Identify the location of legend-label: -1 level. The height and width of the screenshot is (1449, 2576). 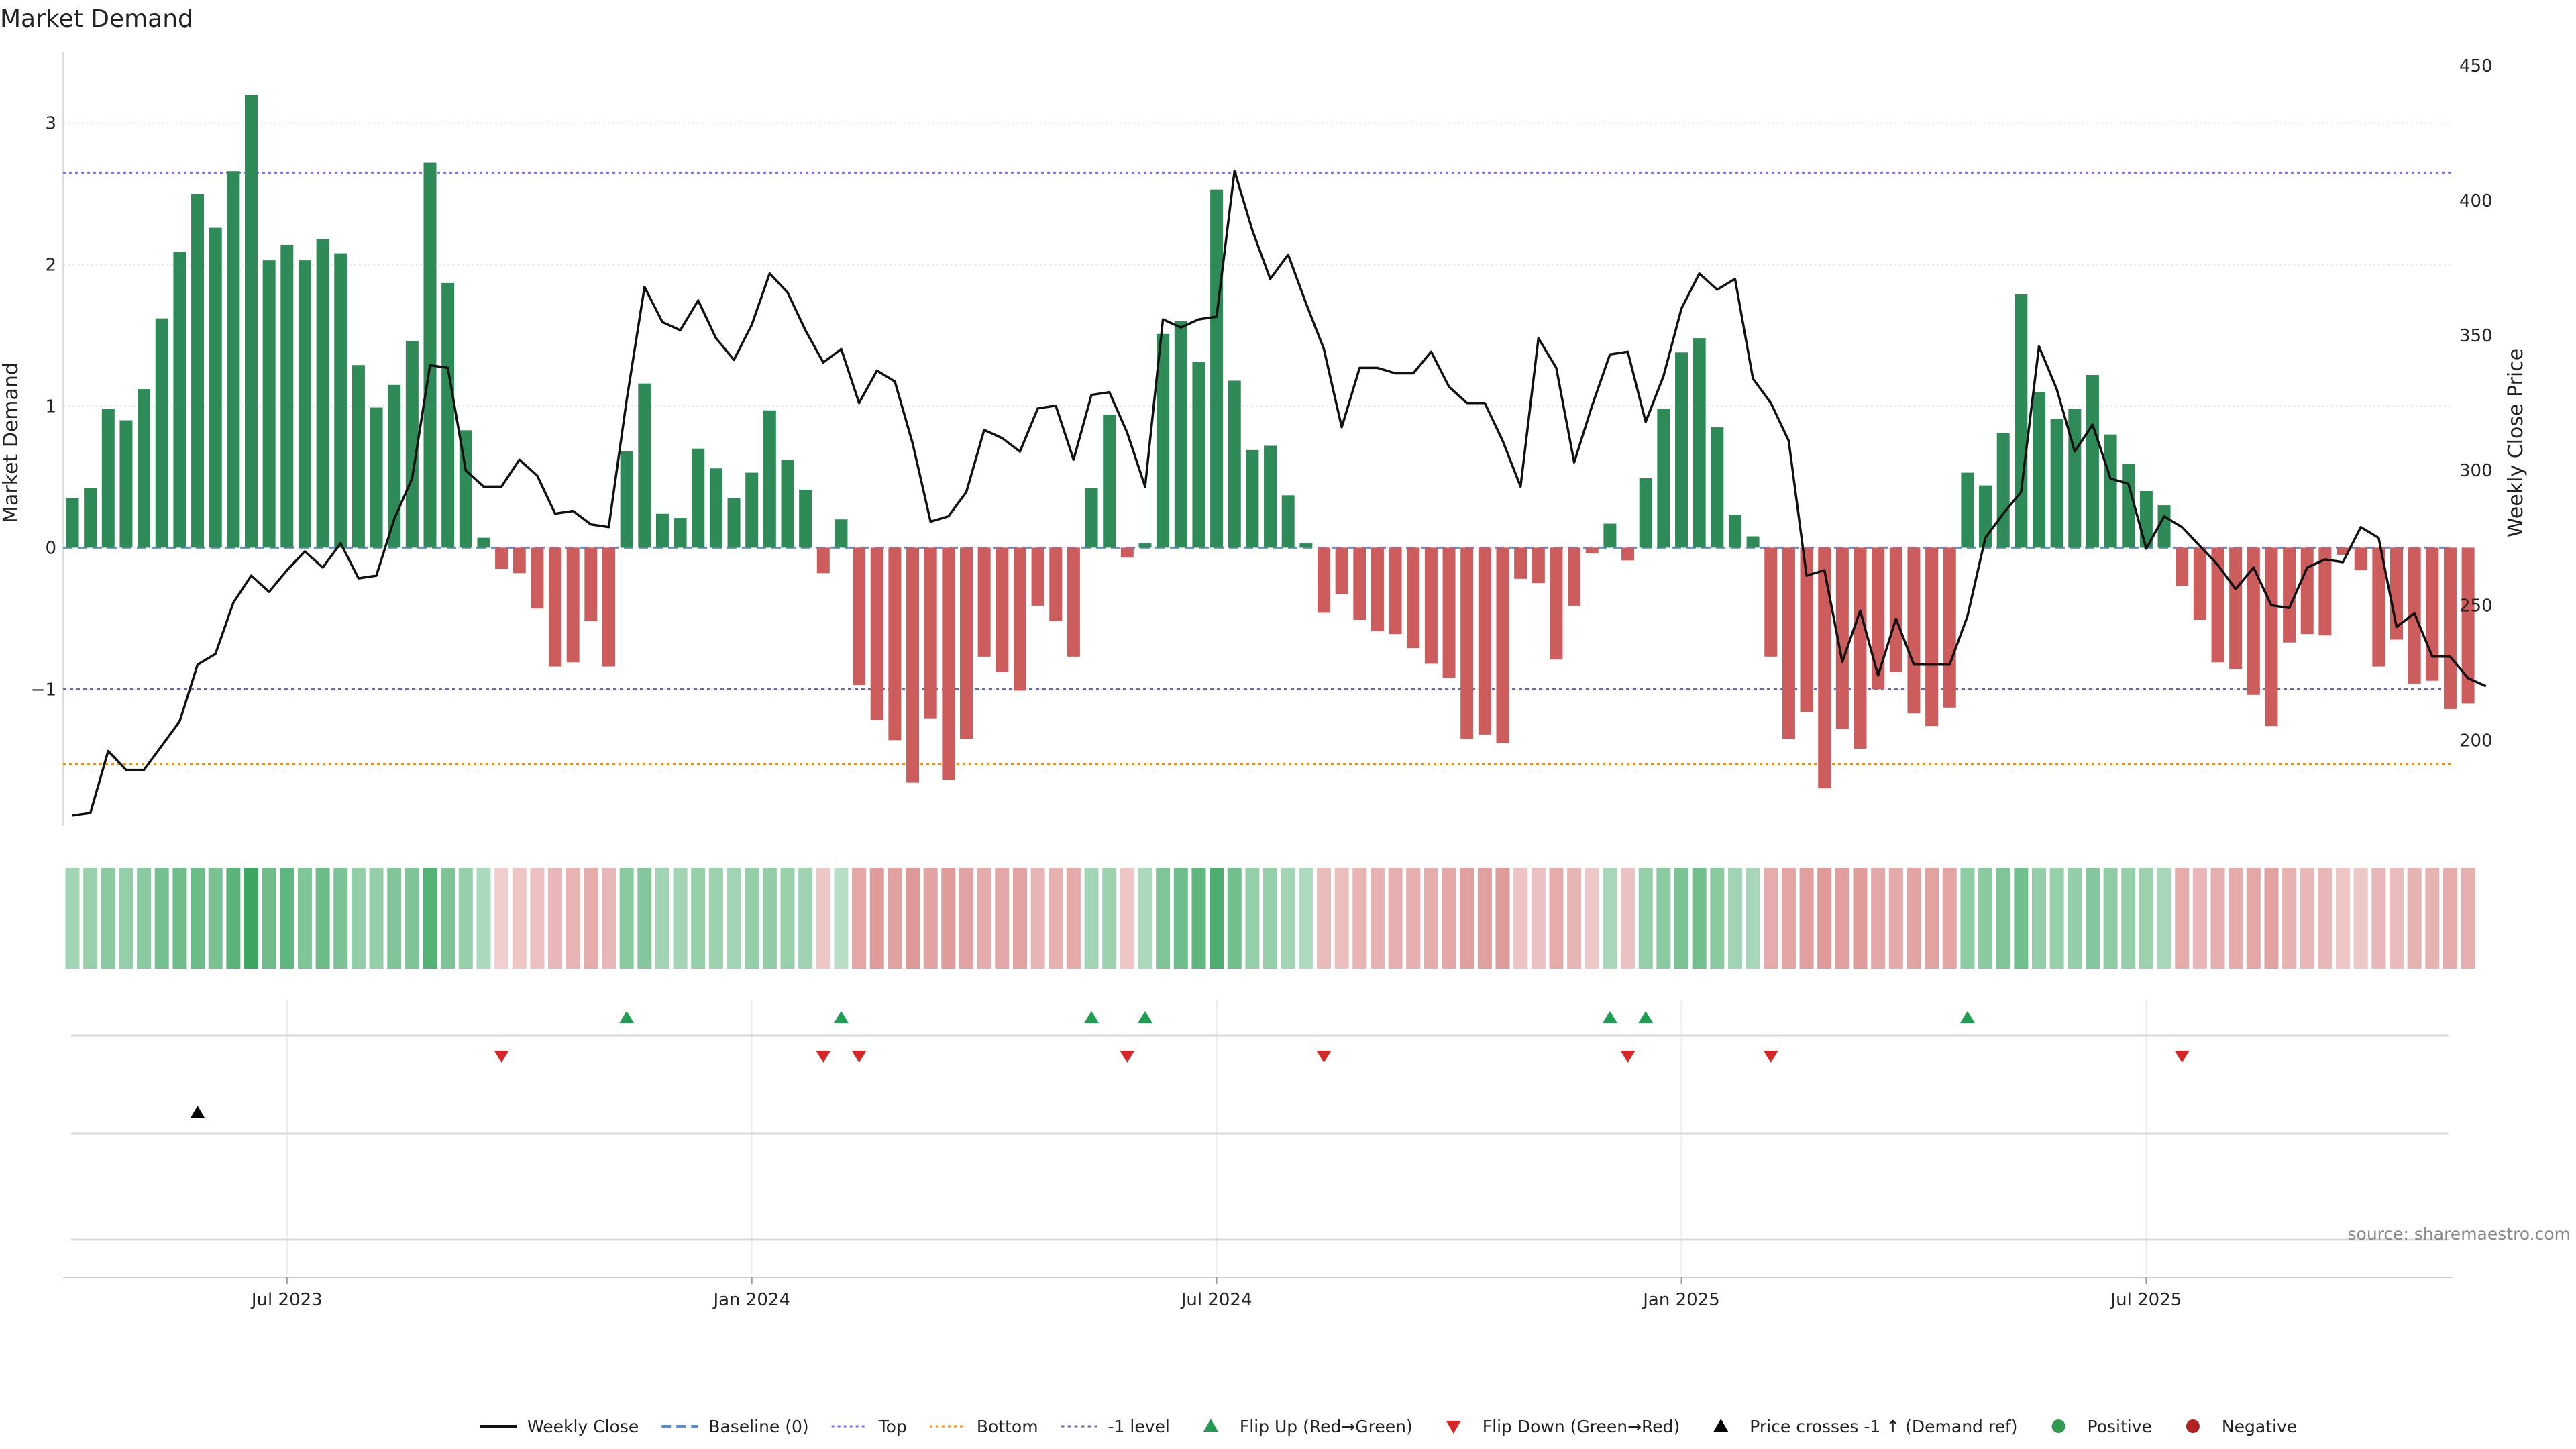
(1139, 1426).